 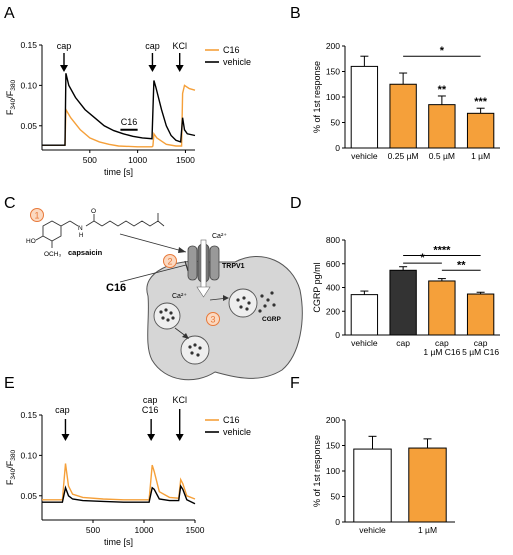 I want to click on x-tick-label: 500, so click(x=90, y=160).